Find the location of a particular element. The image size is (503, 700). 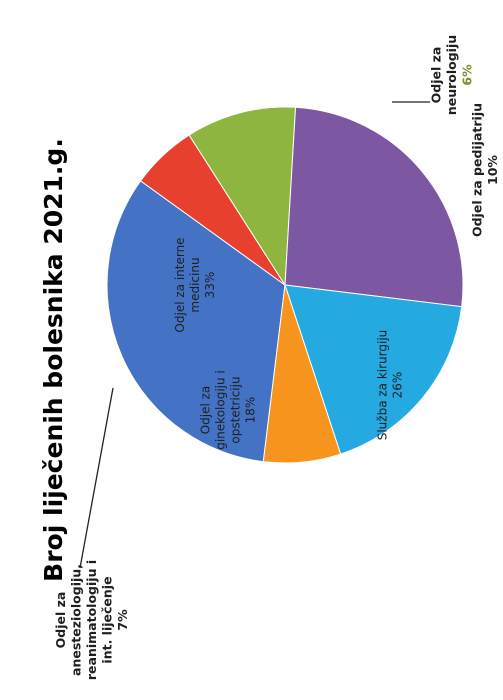

slice-label-odjel-za-interne-medicinu: Odjel za internemedicinu33% is located at coordinates (195, 284).